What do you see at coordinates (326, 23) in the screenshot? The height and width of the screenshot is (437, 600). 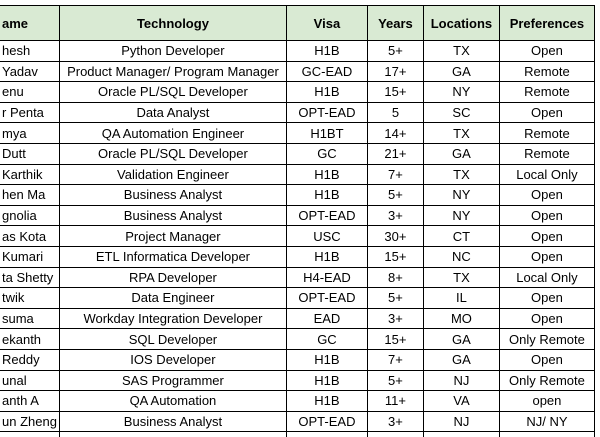 I see `header-visa: Visa` at bounding box center [326, 23].